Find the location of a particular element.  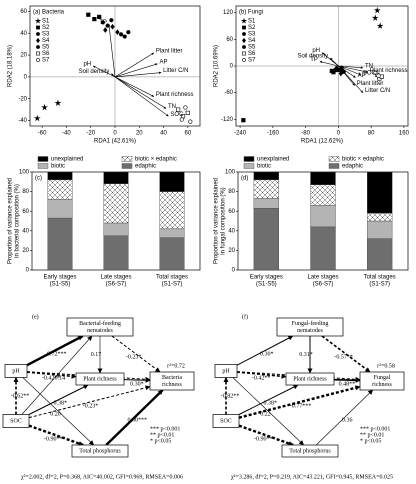

vector-label: Plant richness is located at coordinates (389, 71).